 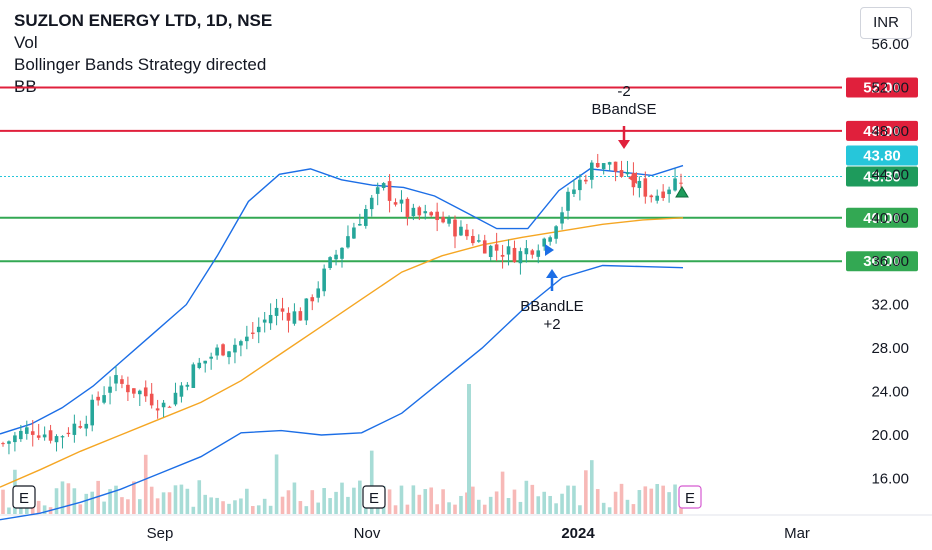 What do you see at coordinates (143, 20) in the screenshot?
I see `symbol-title: SUZLON ENERGY LTD, 1D, NSE` at bounding box center [143, 20].